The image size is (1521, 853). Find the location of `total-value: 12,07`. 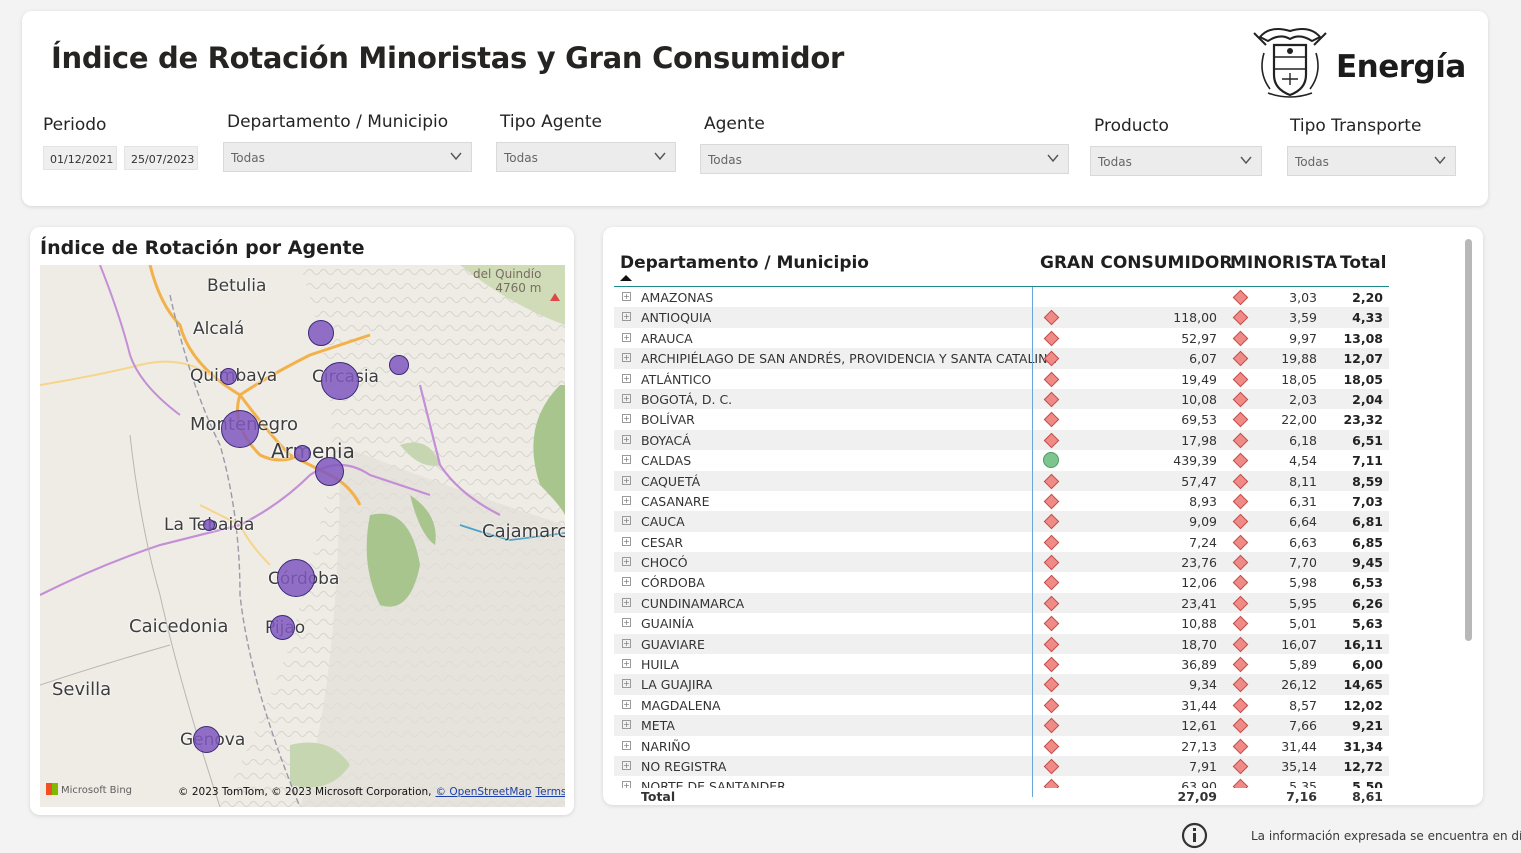

total-value: 12,07 is located at coordinates (1363, 359).